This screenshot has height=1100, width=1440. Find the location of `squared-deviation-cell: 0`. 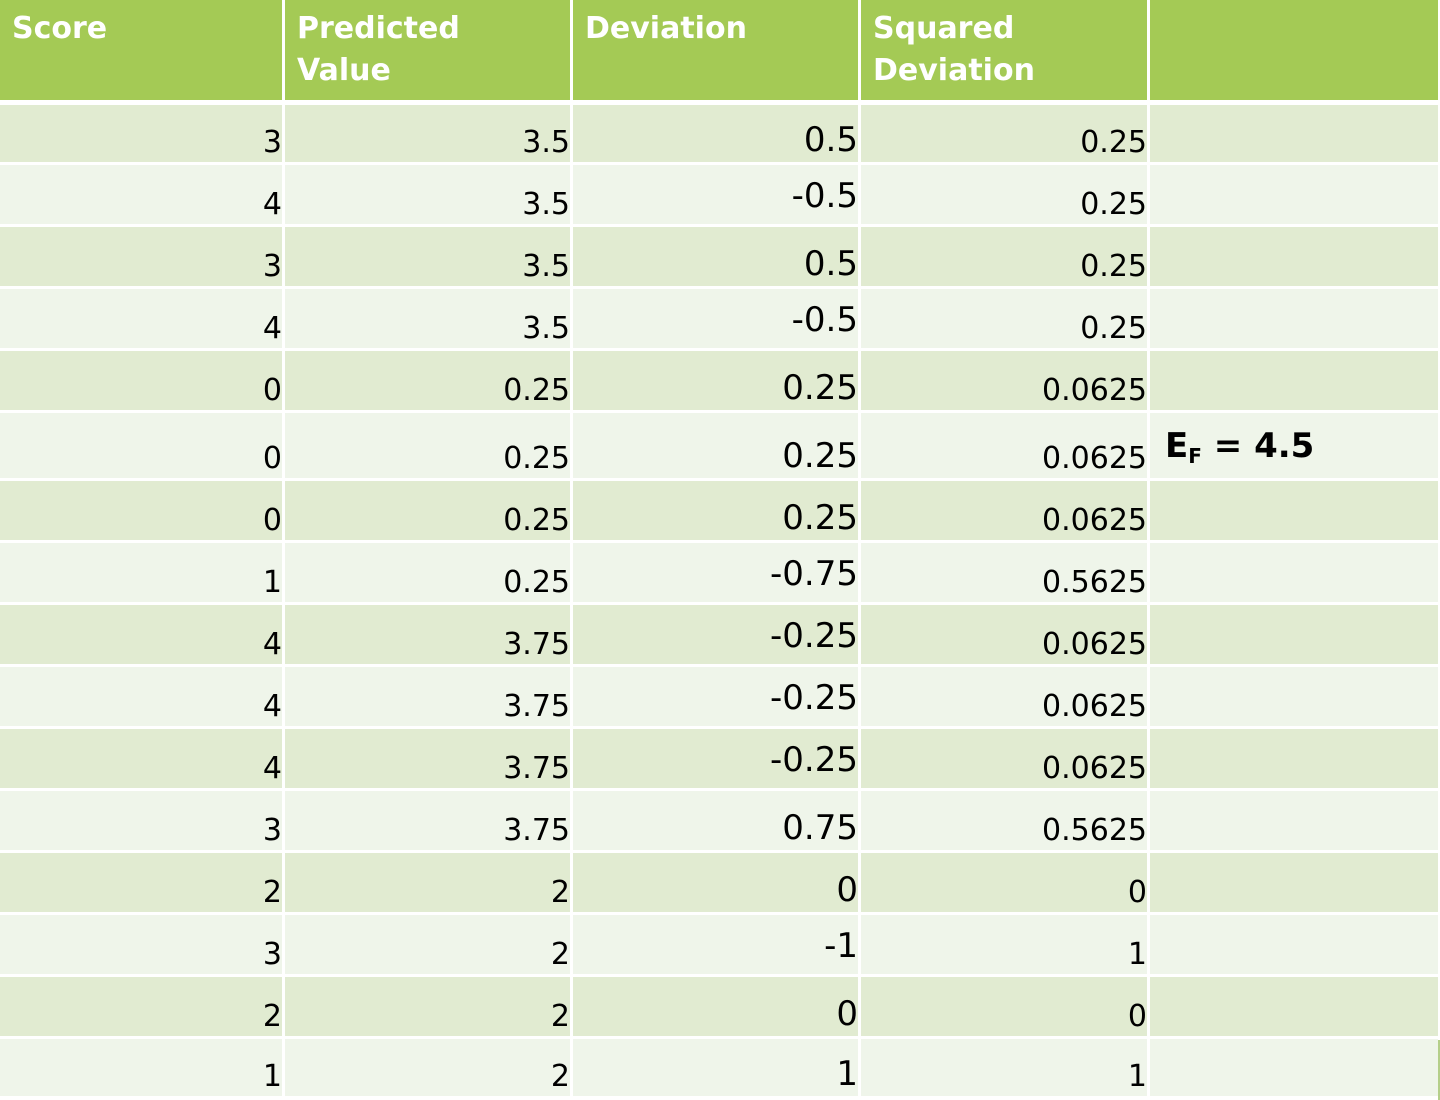

squared-deviation-cell: 0 is located at coordinates (1005, 1006).